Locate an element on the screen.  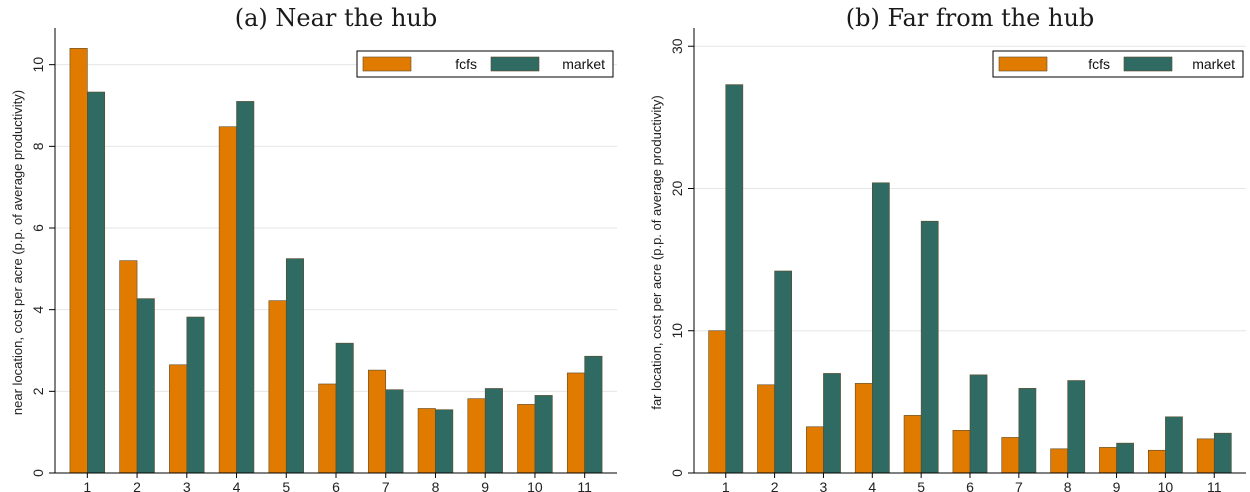
y-tick-label: 30 is located at coordinates (677, 46).